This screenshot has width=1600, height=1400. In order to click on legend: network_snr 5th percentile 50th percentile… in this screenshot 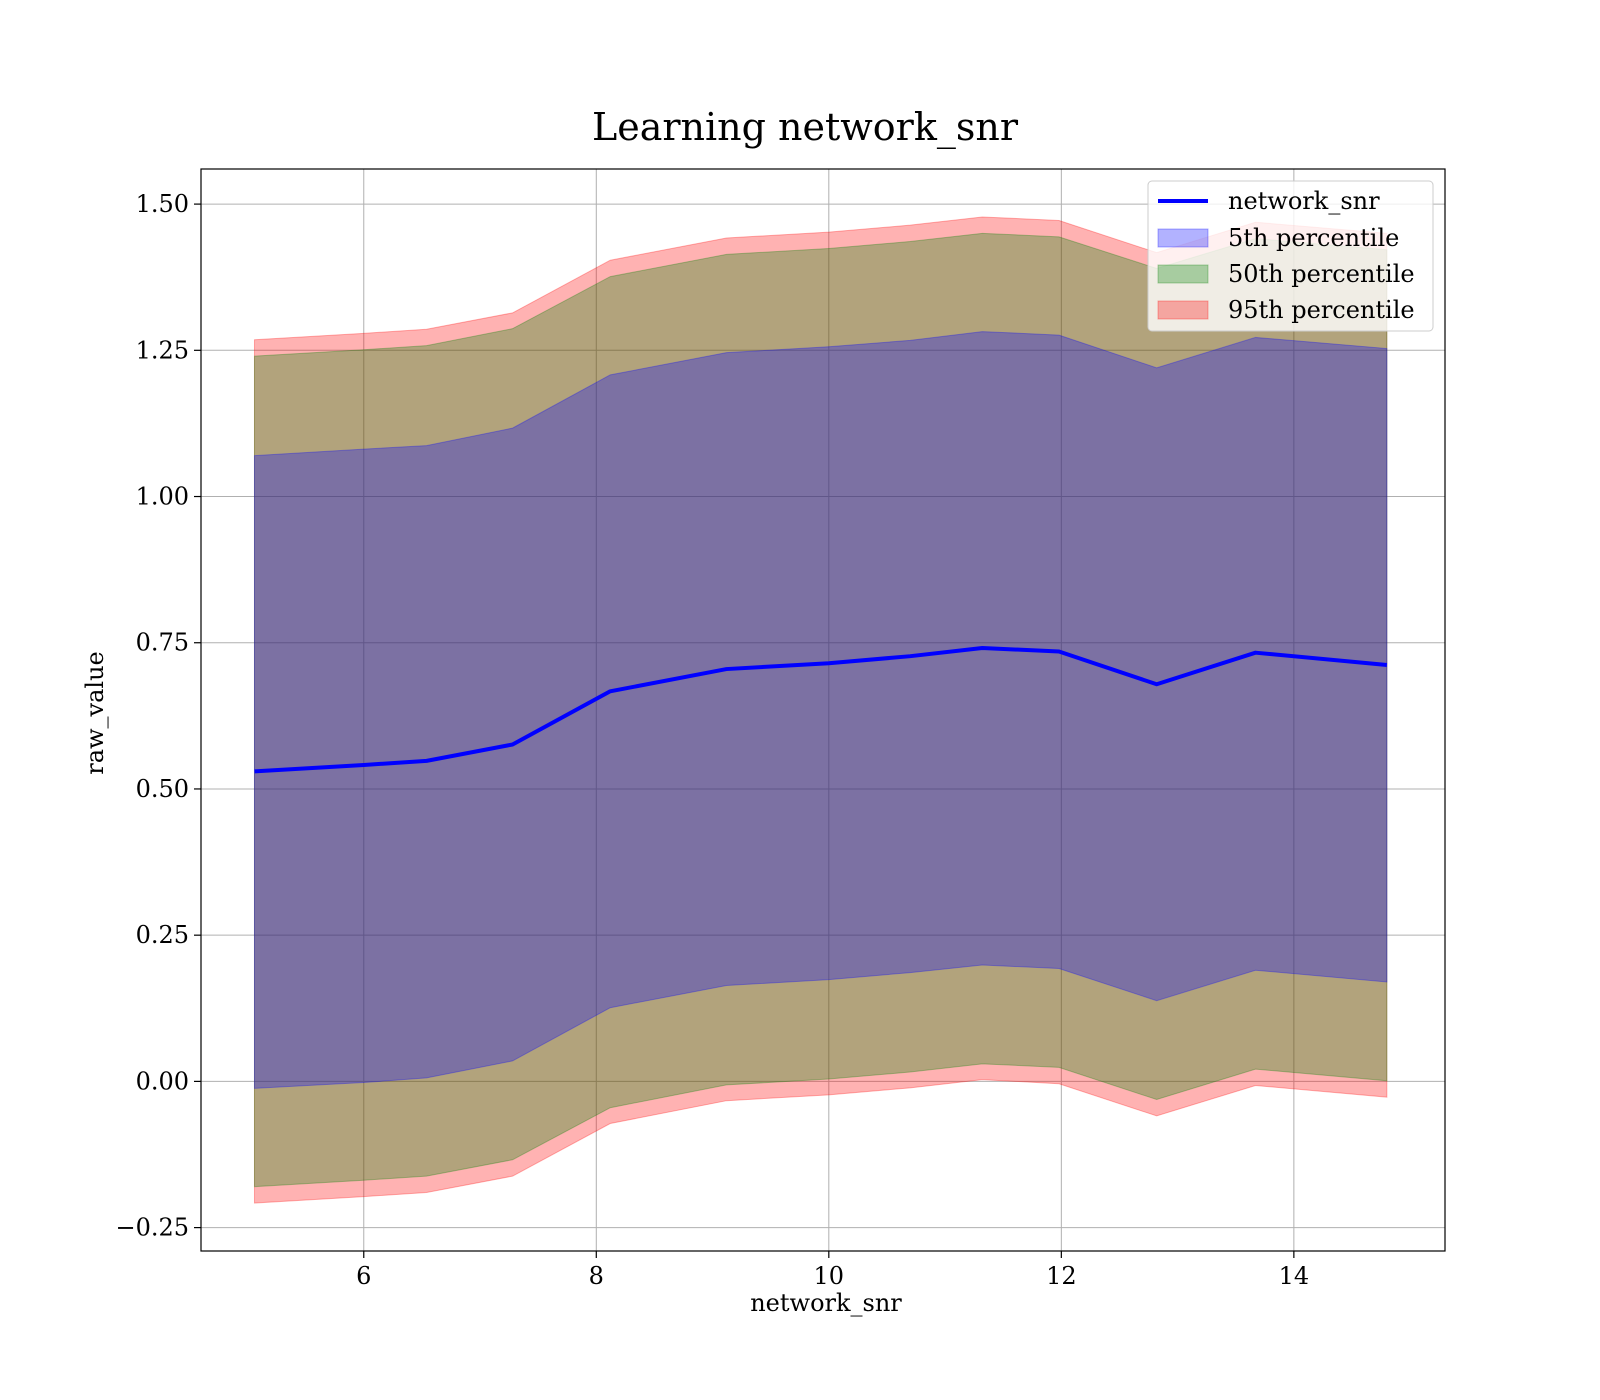, I will do `click(1290, 256)`.